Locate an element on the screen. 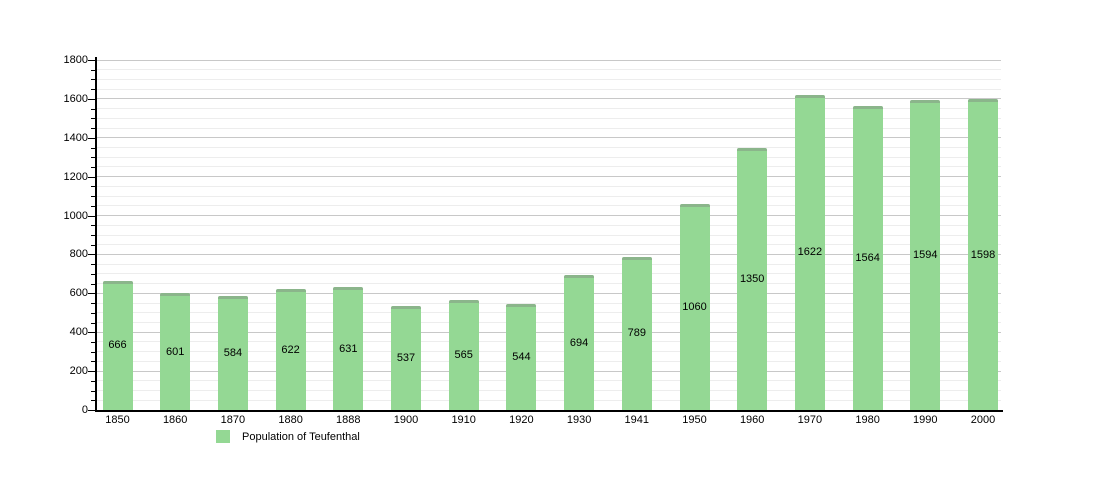 The image size is (1100, 500). y-axis-label: 1200 is located at coordinates (75, 176).